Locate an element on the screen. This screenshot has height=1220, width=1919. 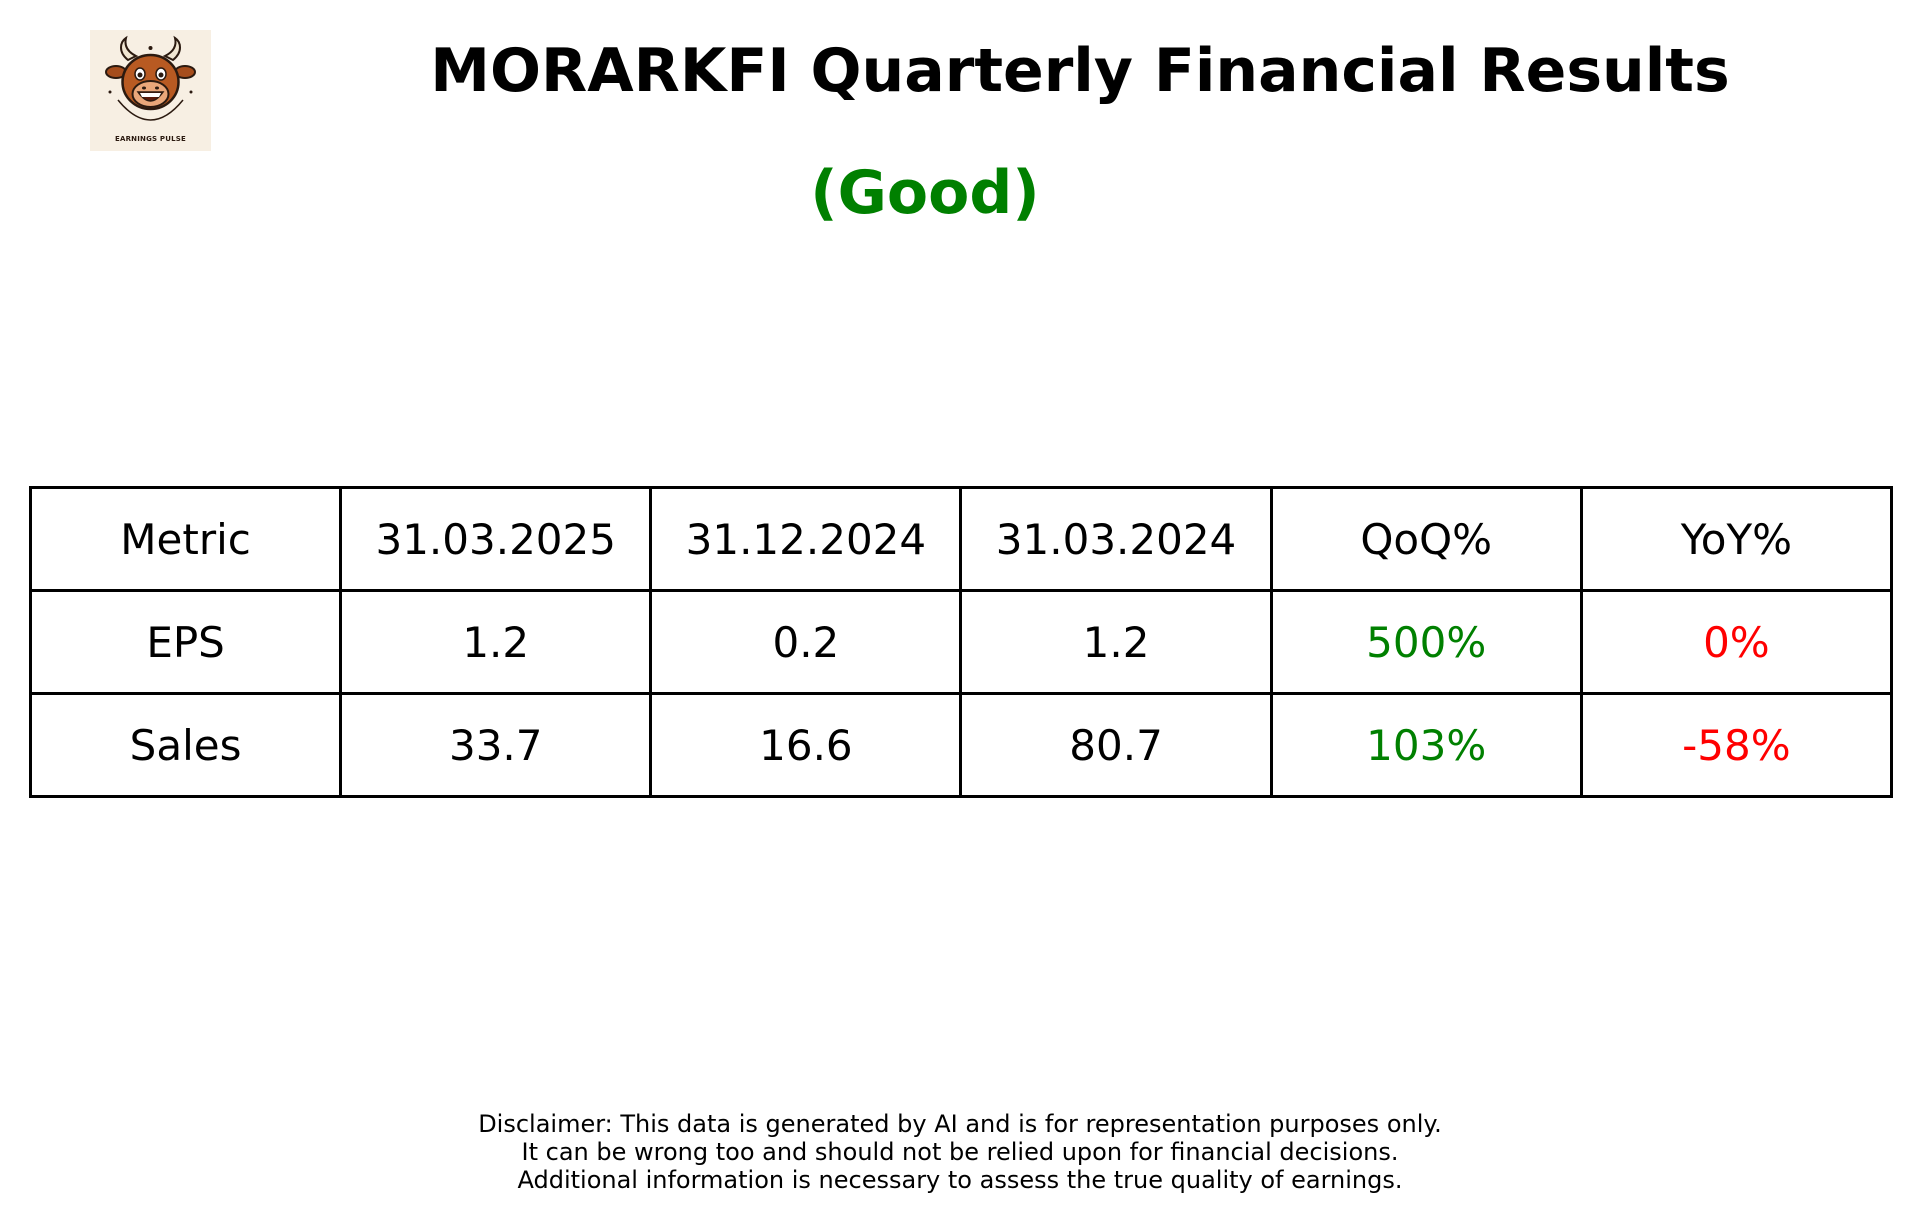
table-cell: 16.6 is located at coordinates (806, 745).